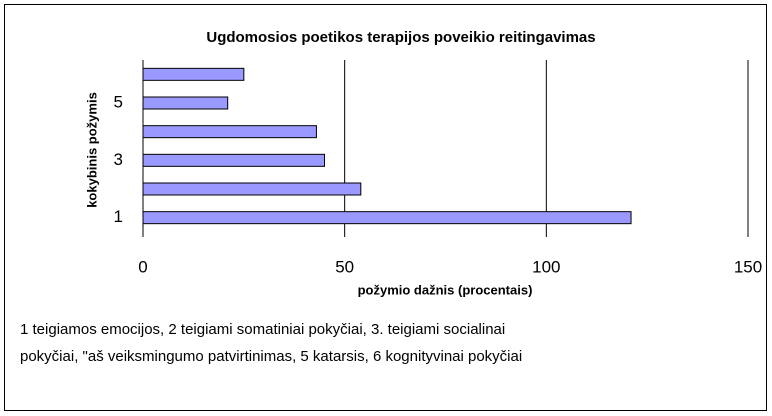 This screenshot has width=772, height=416. What do you see at coordinates (748, 266) in the screenshot?
I see `x-tick-label: 150` at bounding box center [748, 266].